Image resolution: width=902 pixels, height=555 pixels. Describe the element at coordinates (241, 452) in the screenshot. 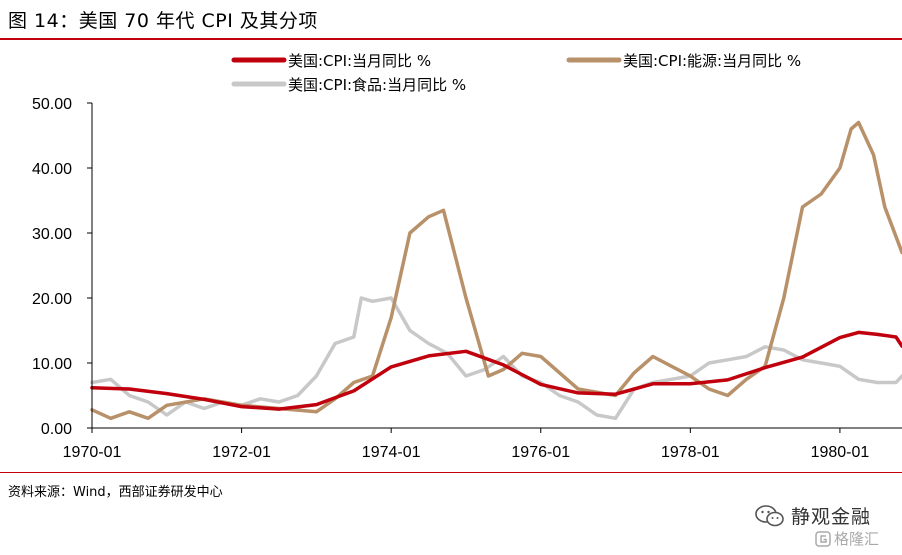

I see `x-tick-label: 1972-01` at that location.